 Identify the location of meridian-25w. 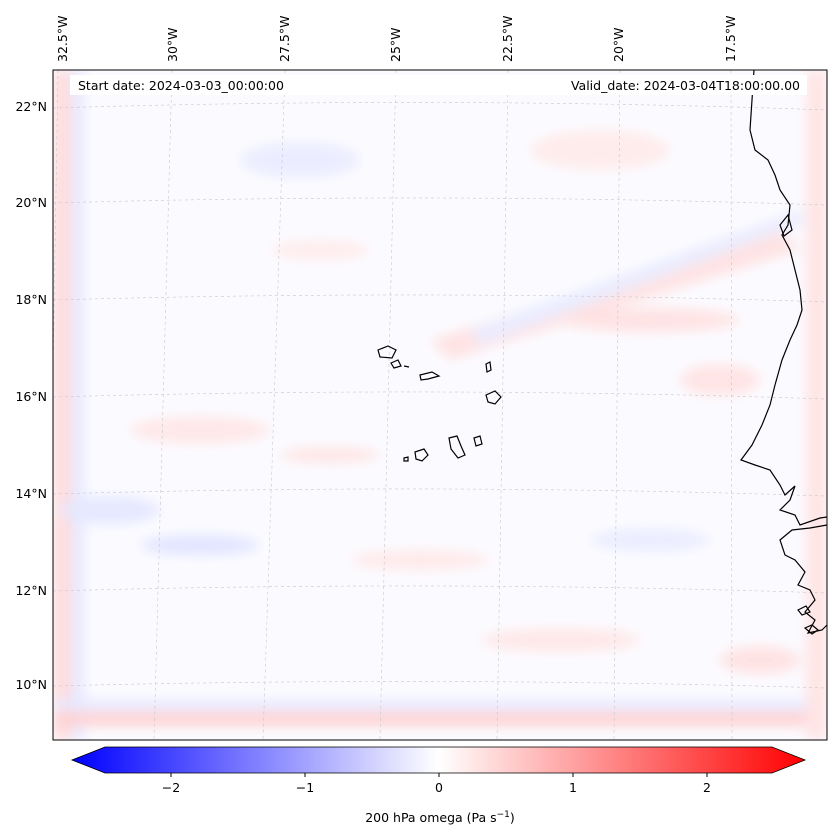
(388, 405).